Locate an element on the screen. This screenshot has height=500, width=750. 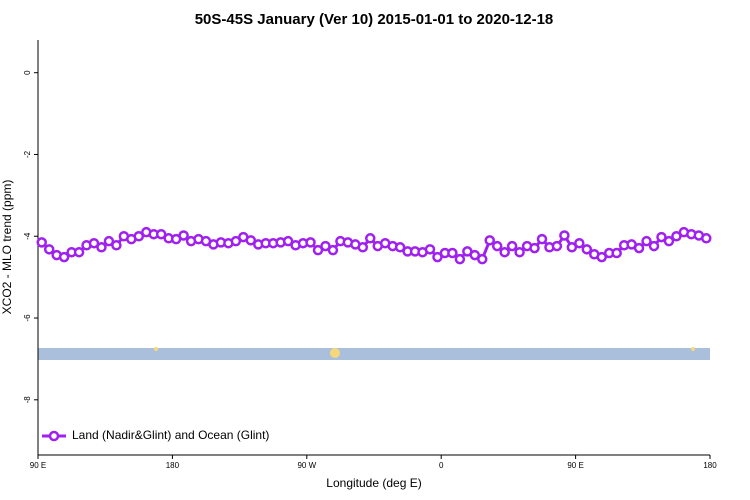
x-axis-label: Longitude (deg E) is located at coordinates (373, 483).